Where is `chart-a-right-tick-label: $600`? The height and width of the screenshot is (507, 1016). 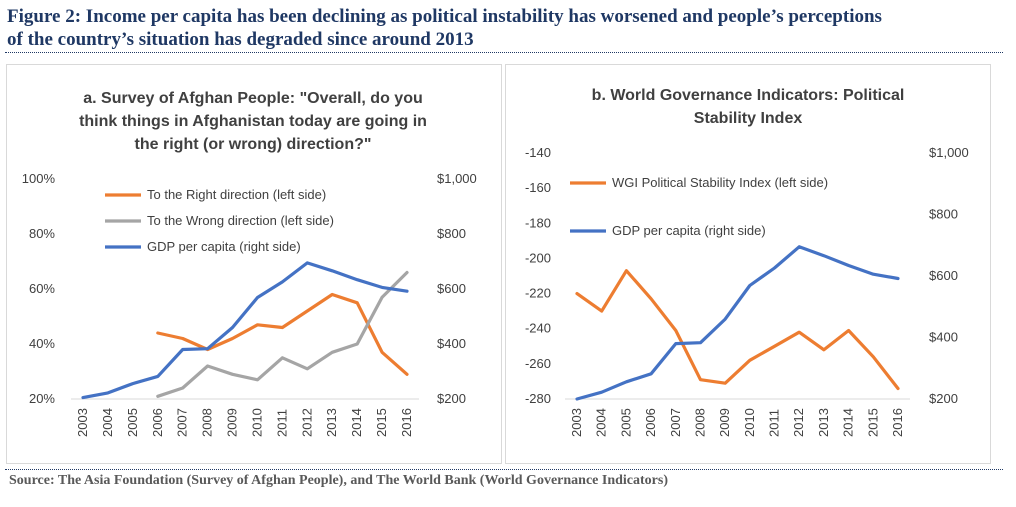 chart-a-right-tick-label: $600 is located at coordinates (451, 288).